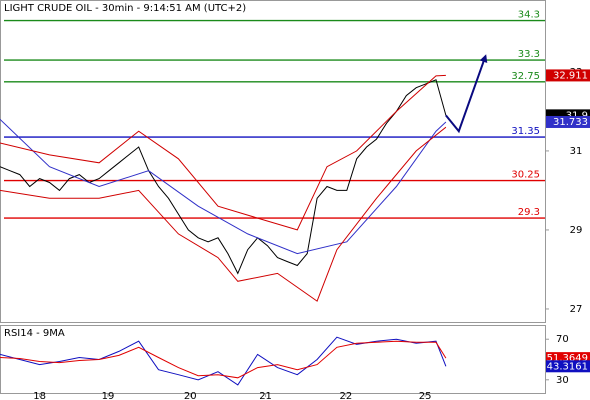 The image size is (590, 400). What do you see at coordinates (529, 54) in the screenshot?
I see `level-label: 33.3` at bounding box center [529, 54].